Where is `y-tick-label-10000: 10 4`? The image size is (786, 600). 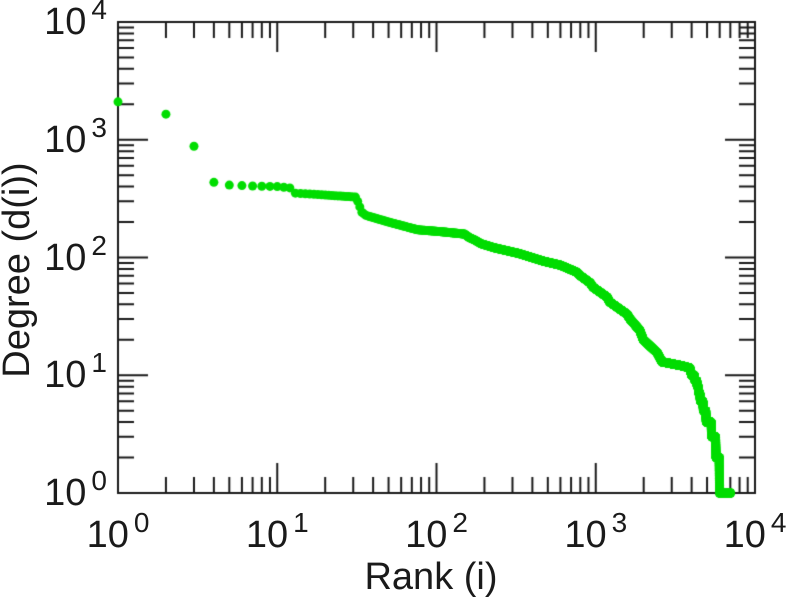 y-tick-label-10000: 10 4 is located at coordinates (75, 21).